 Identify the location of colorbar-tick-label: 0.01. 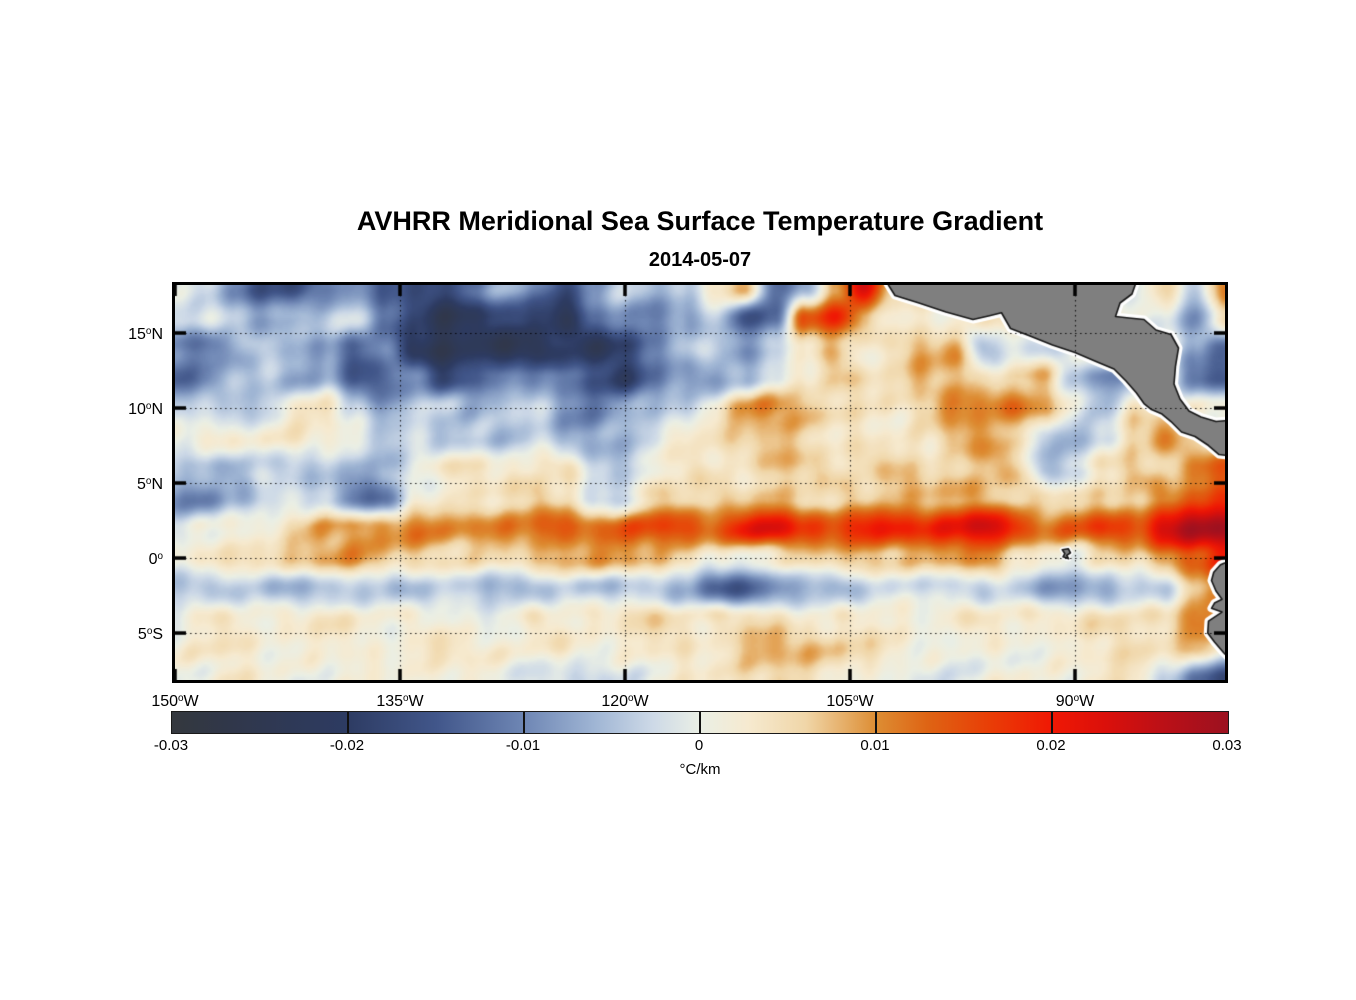
(875, 745).